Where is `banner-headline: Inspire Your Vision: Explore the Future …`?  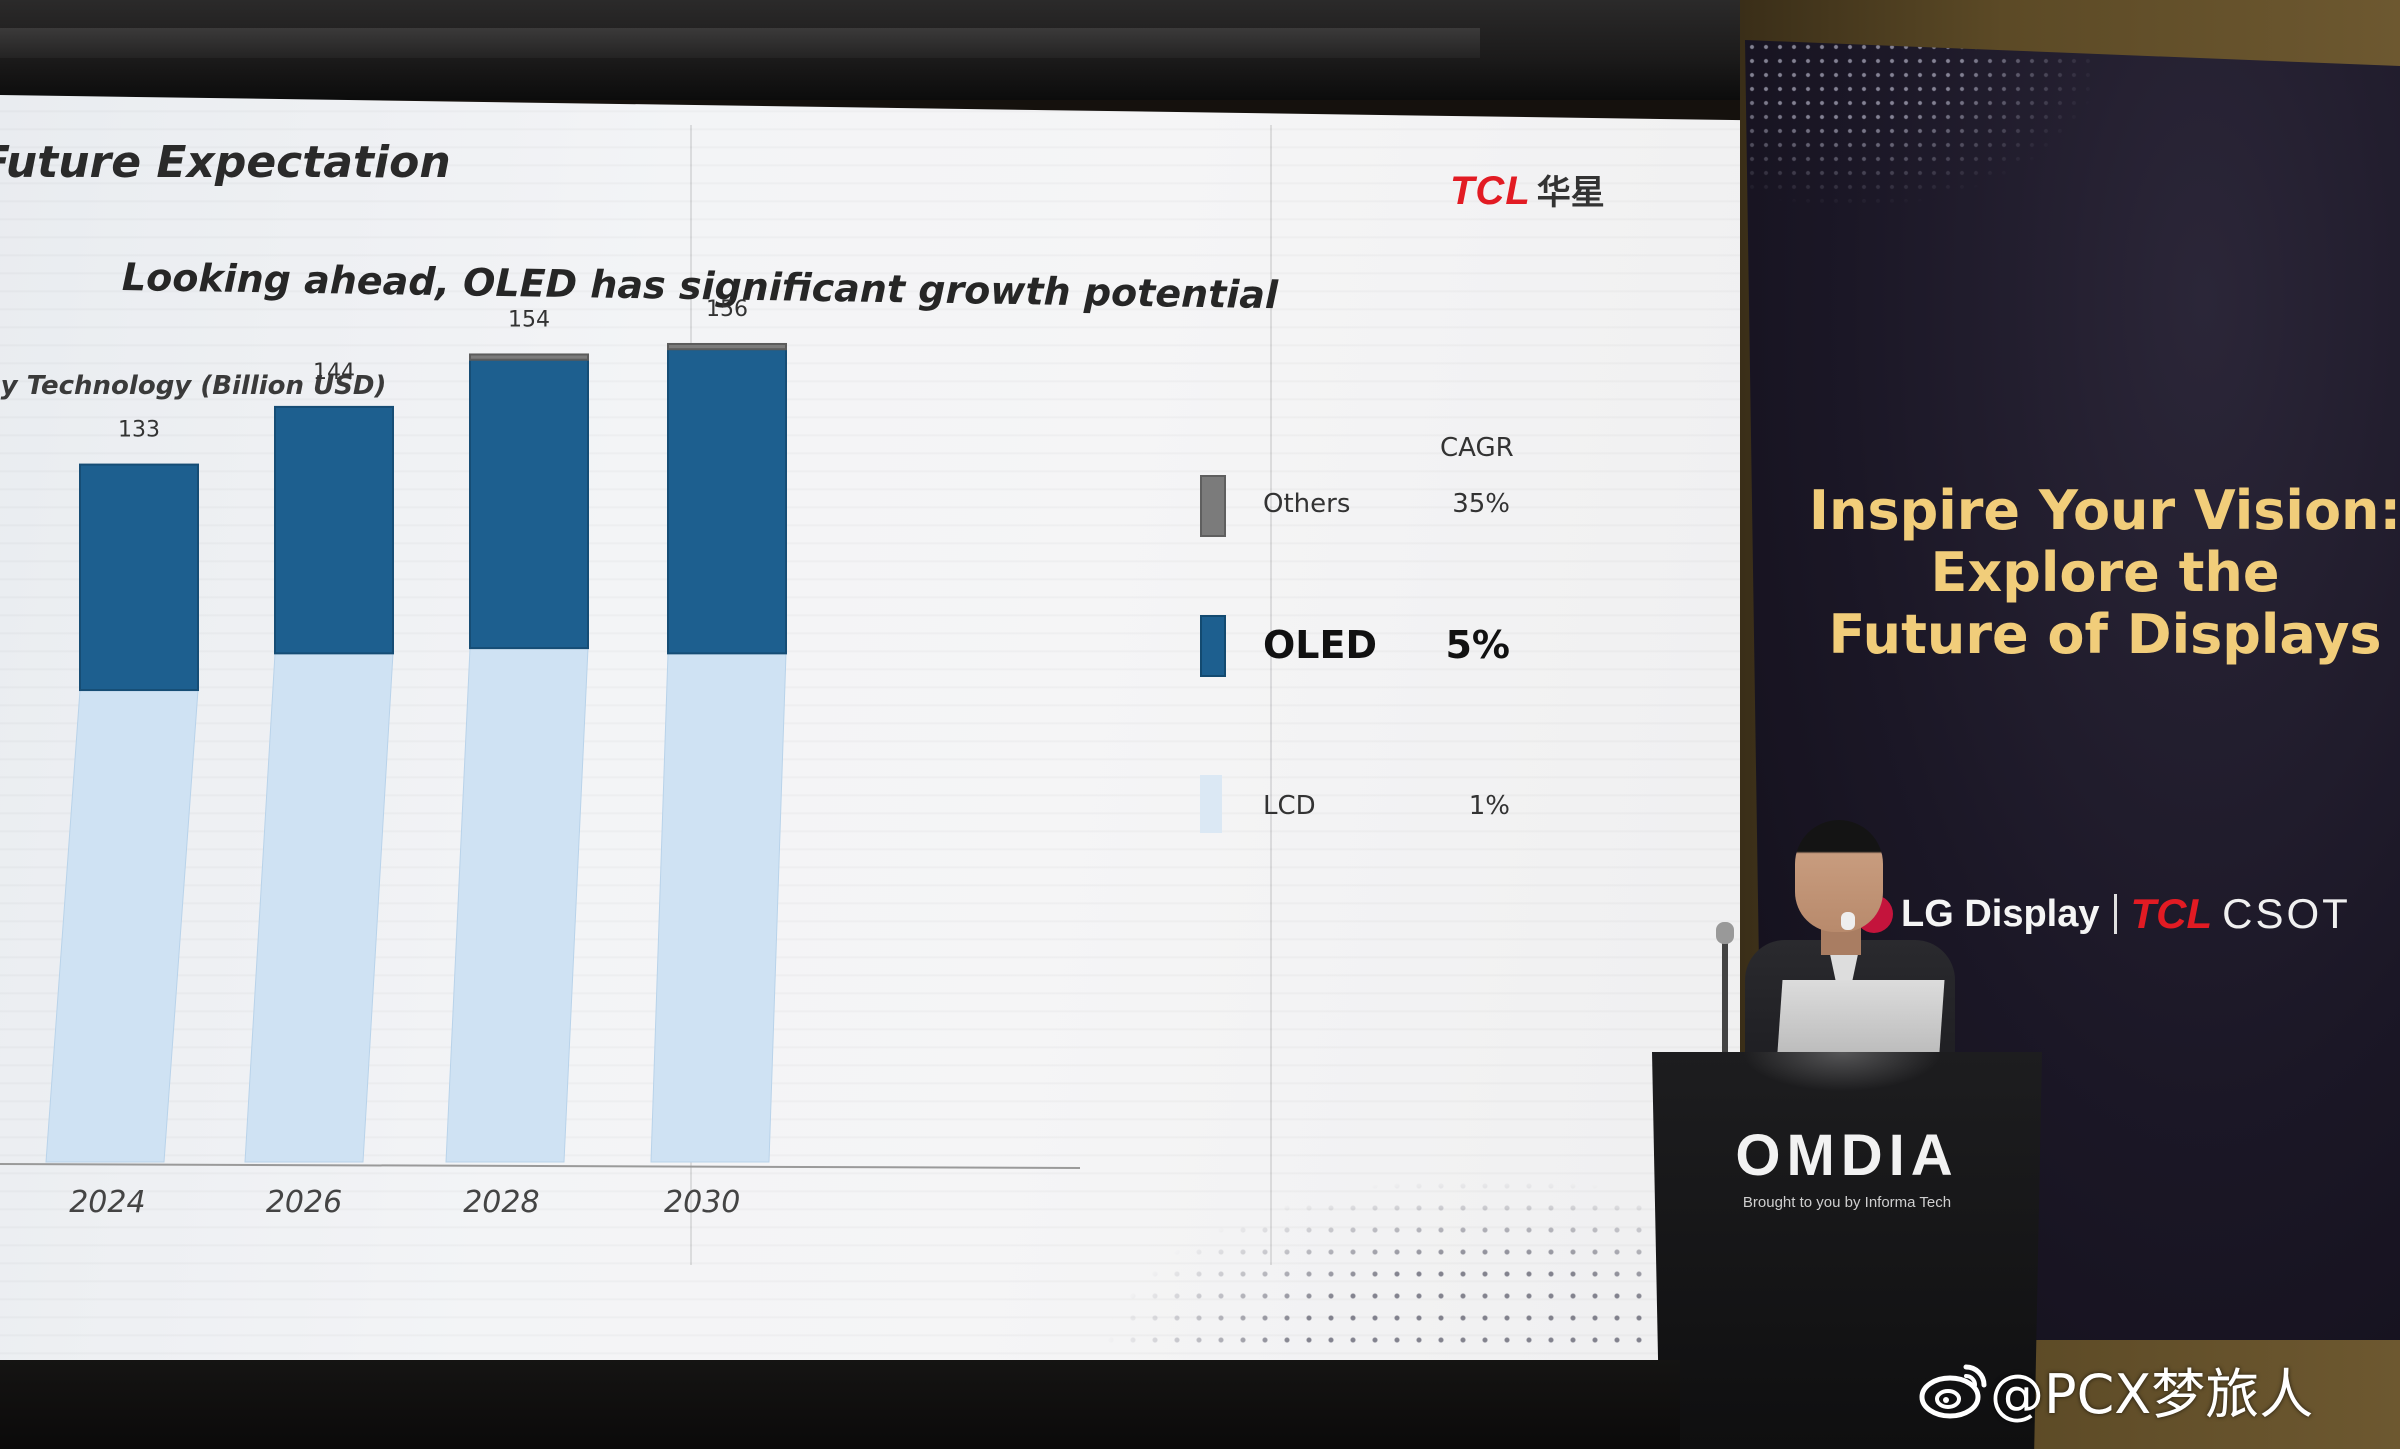 banner-headline: Inspire Your Vision: Explore the Future … is located at coordinates (2102, 573).